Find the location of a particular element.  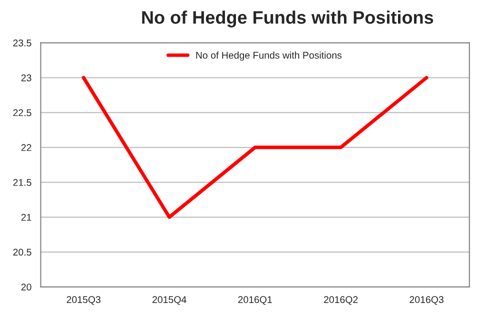

legend-label: No of Hedge Funds with Positions is located at coordinates (269, 56).